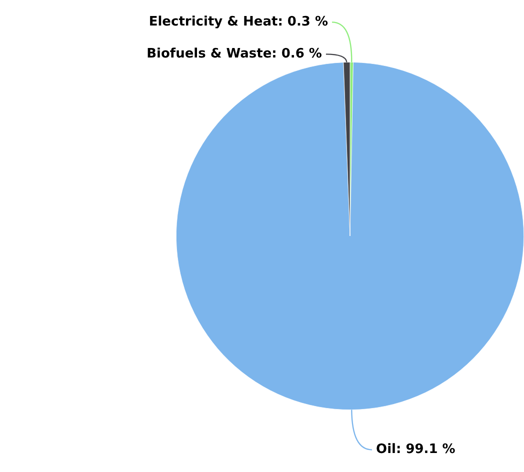 This screenshot has width=524, height=472. I want to click on slice-label: Oil: 99.1 %, so click(416, 450).